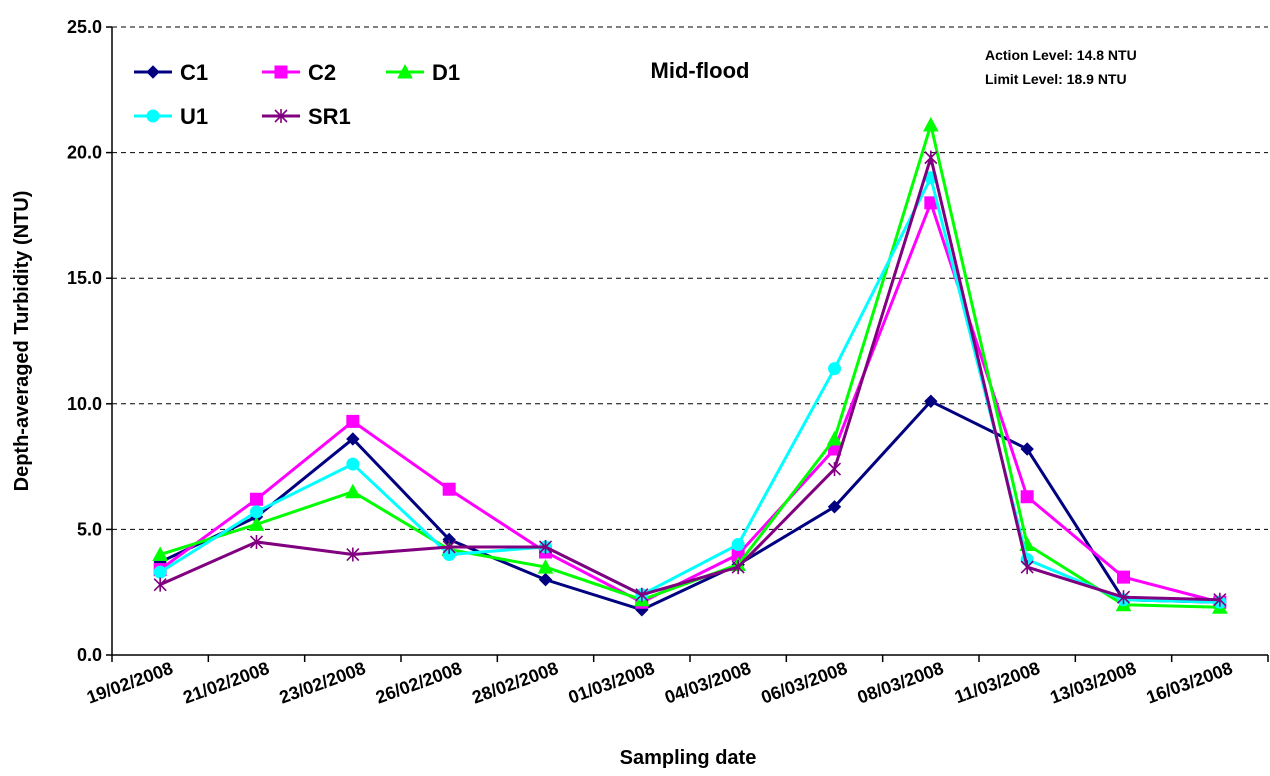 This screenshot has height=776, width=1270. Describe the element at coordinates (423, 72) in the screenshot. I see `legend-item-d1: D1` at that location.